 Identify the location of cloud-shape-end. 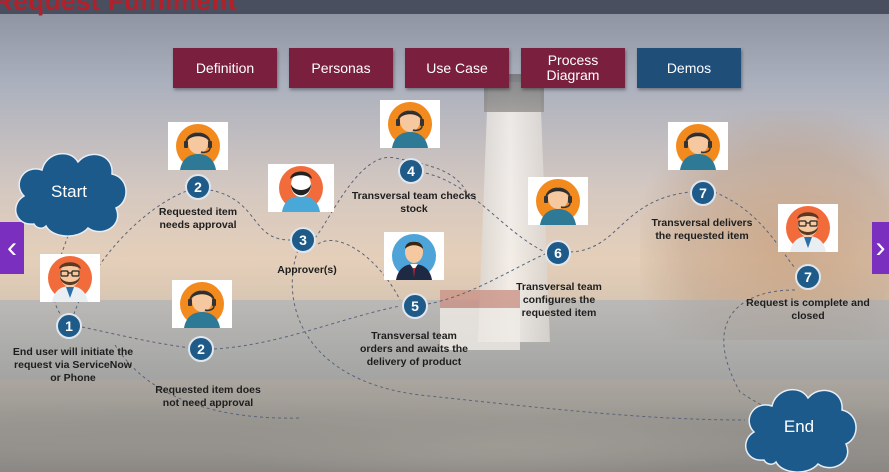
(800, 430).